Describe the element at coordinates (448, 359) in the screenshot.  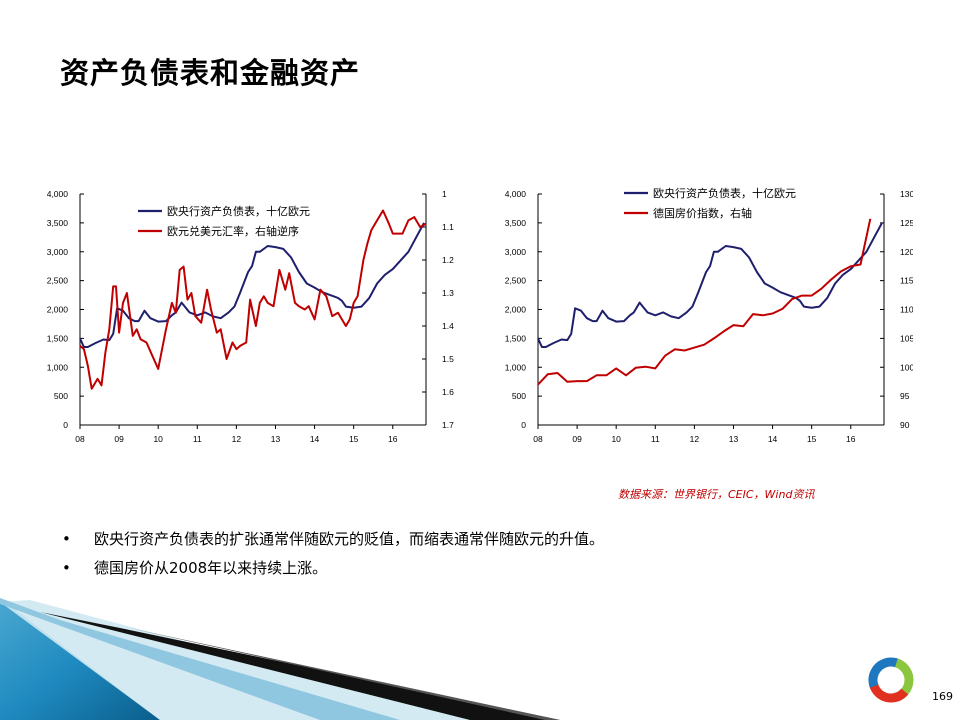
I see `right-axis-tick-label: 1.5` at that location.